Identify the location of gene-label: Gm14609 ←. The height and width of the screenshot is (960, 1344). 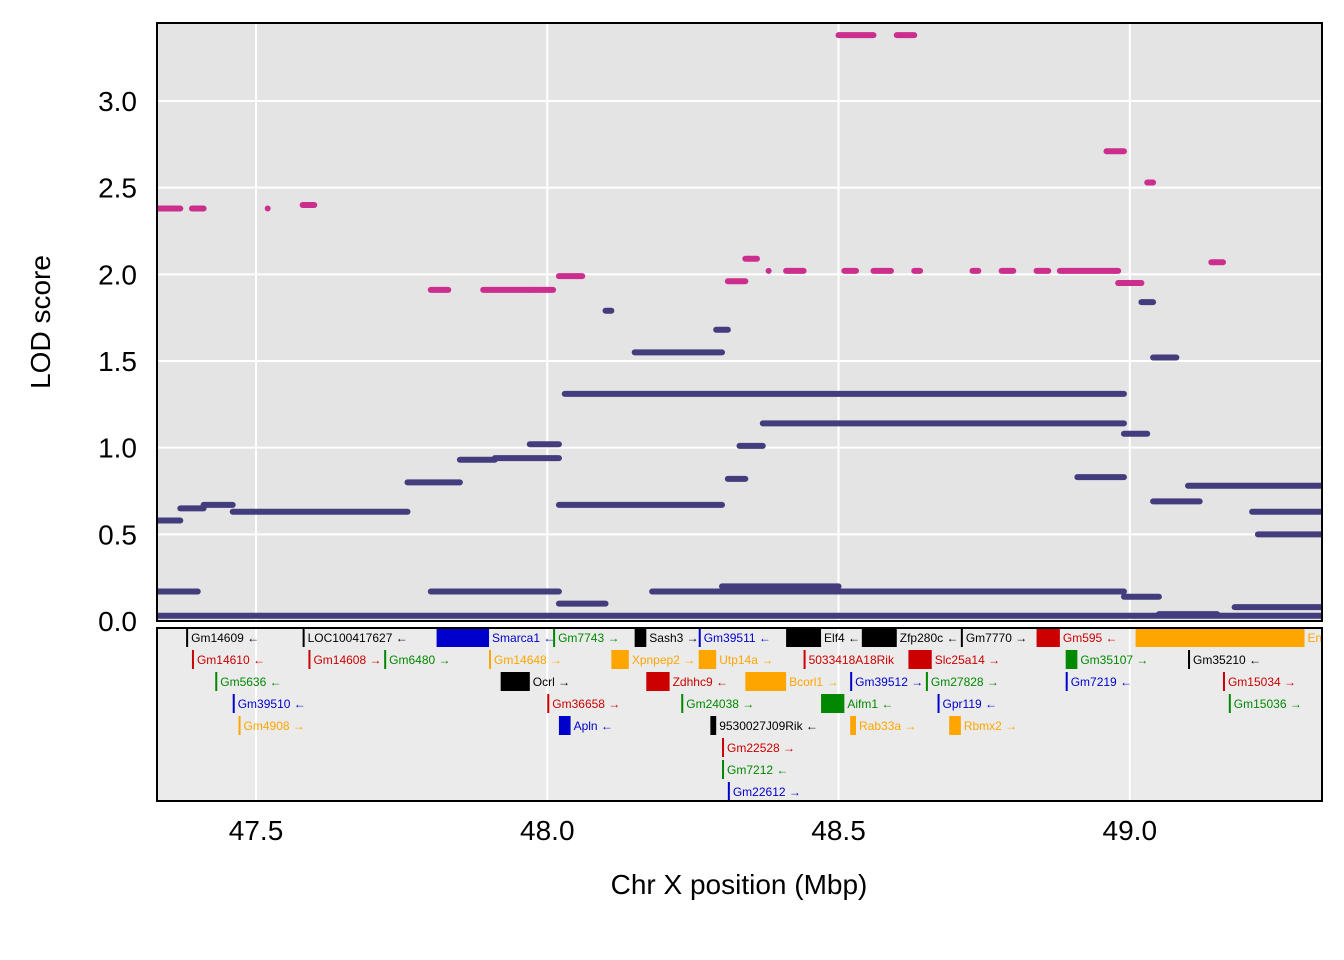
(225, 638).